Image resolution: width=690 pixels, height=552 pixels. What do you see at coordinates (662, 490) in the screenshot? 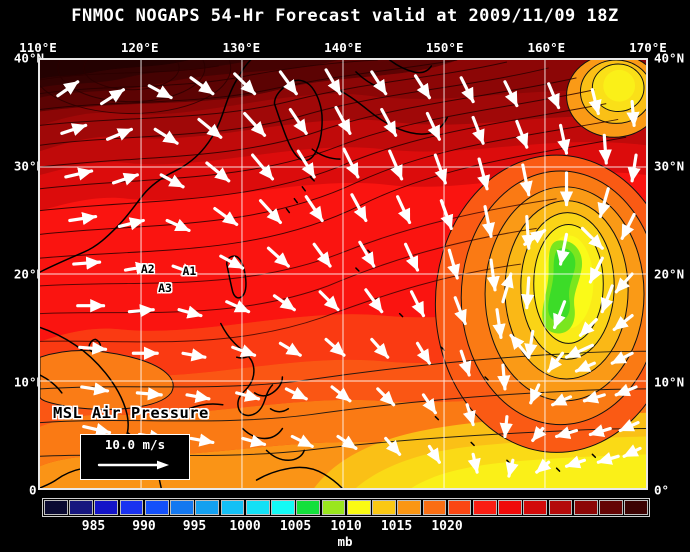
I see `latitude-tick-label: 0°` at bounding box center [662, 490].